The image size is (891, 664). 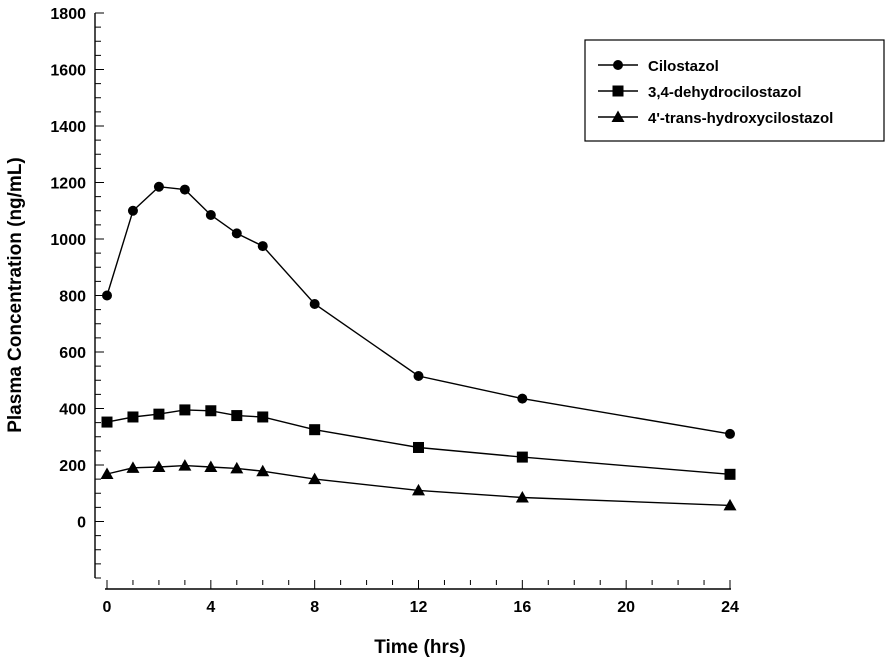 What do you see at coordinates (15, 295) in the screenshot?
I see `y-axis-title: Plasma Concentration (ng/mL)` at bounding box center [15, 295].